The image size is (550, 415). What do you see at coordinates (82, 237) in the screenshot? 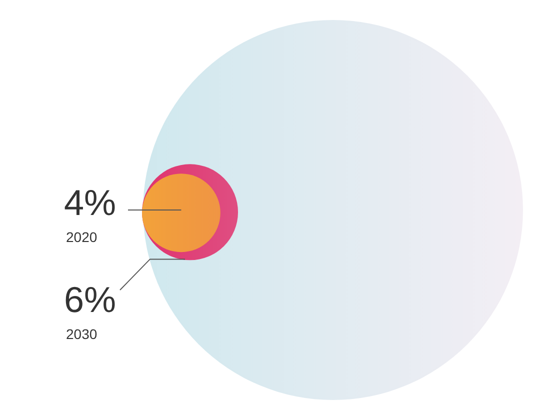
I see `category-label: 2020` at bounding box center [82, 237].